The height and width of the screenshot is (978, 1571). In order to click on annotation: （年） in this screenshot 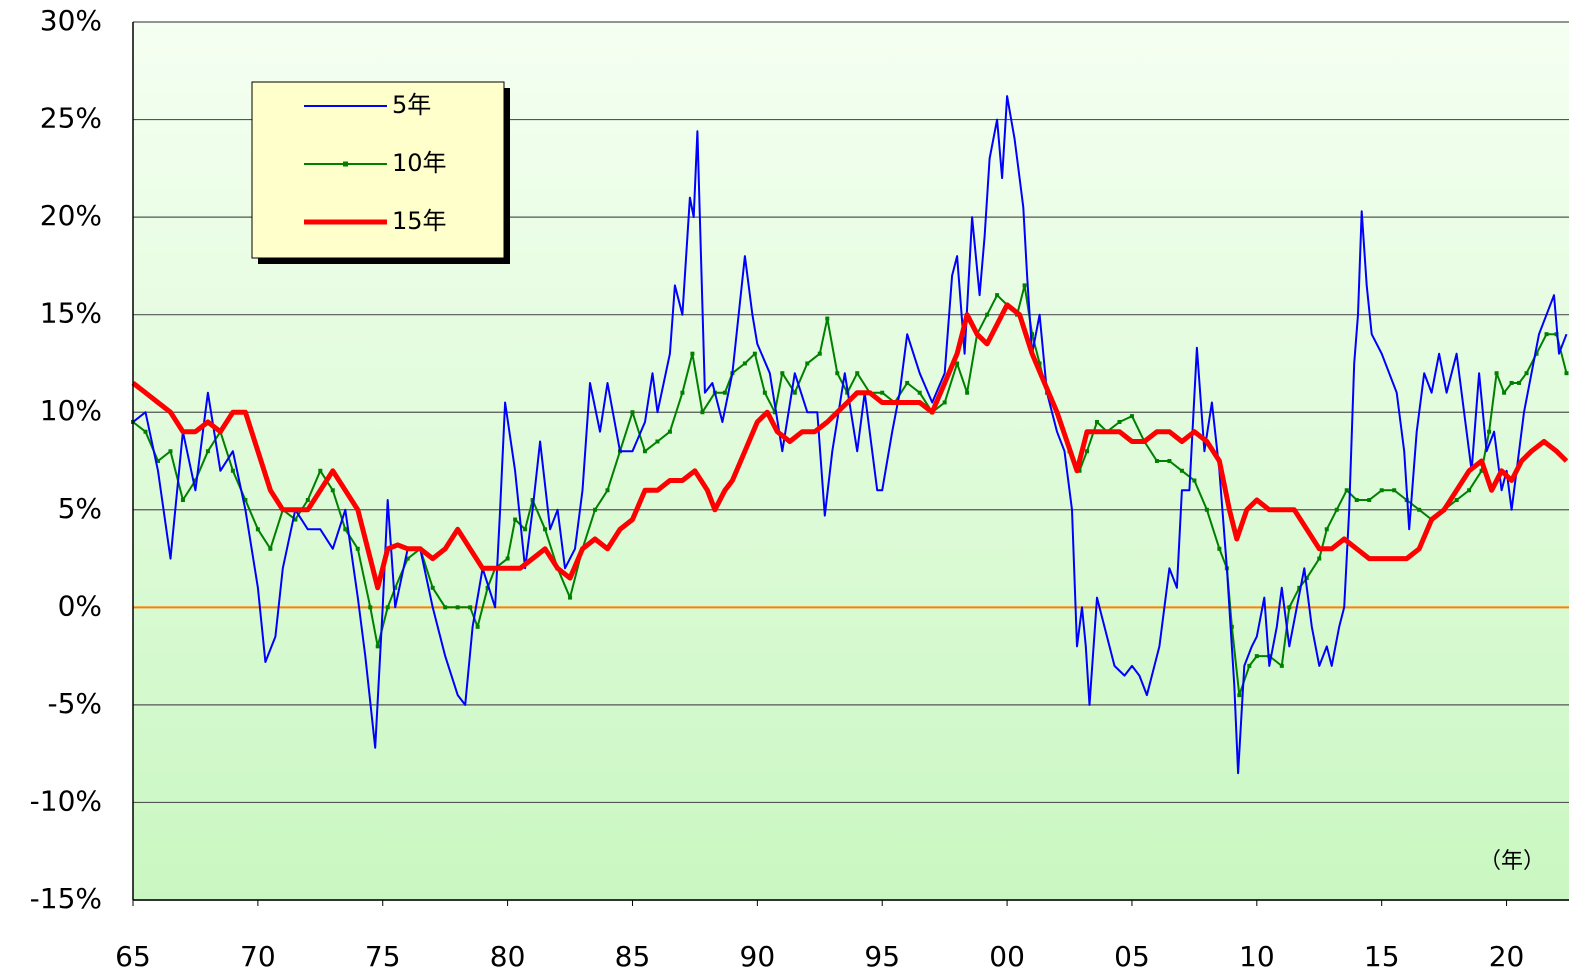, I will do `click(1512, 861)`.